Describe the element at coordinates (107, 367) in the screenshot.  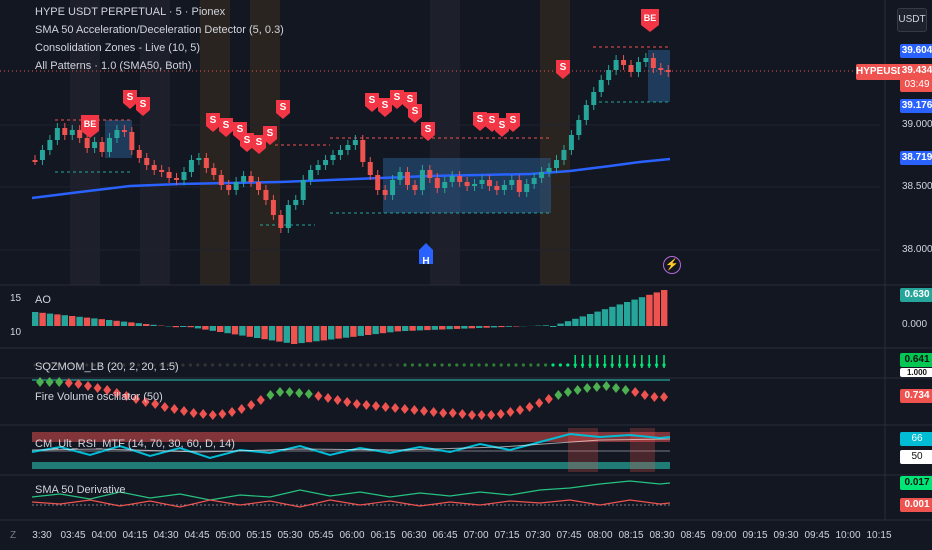
I see `sqzmom-label: SQZMOM_LB (20, 2, 20, 1.5)` at that location.